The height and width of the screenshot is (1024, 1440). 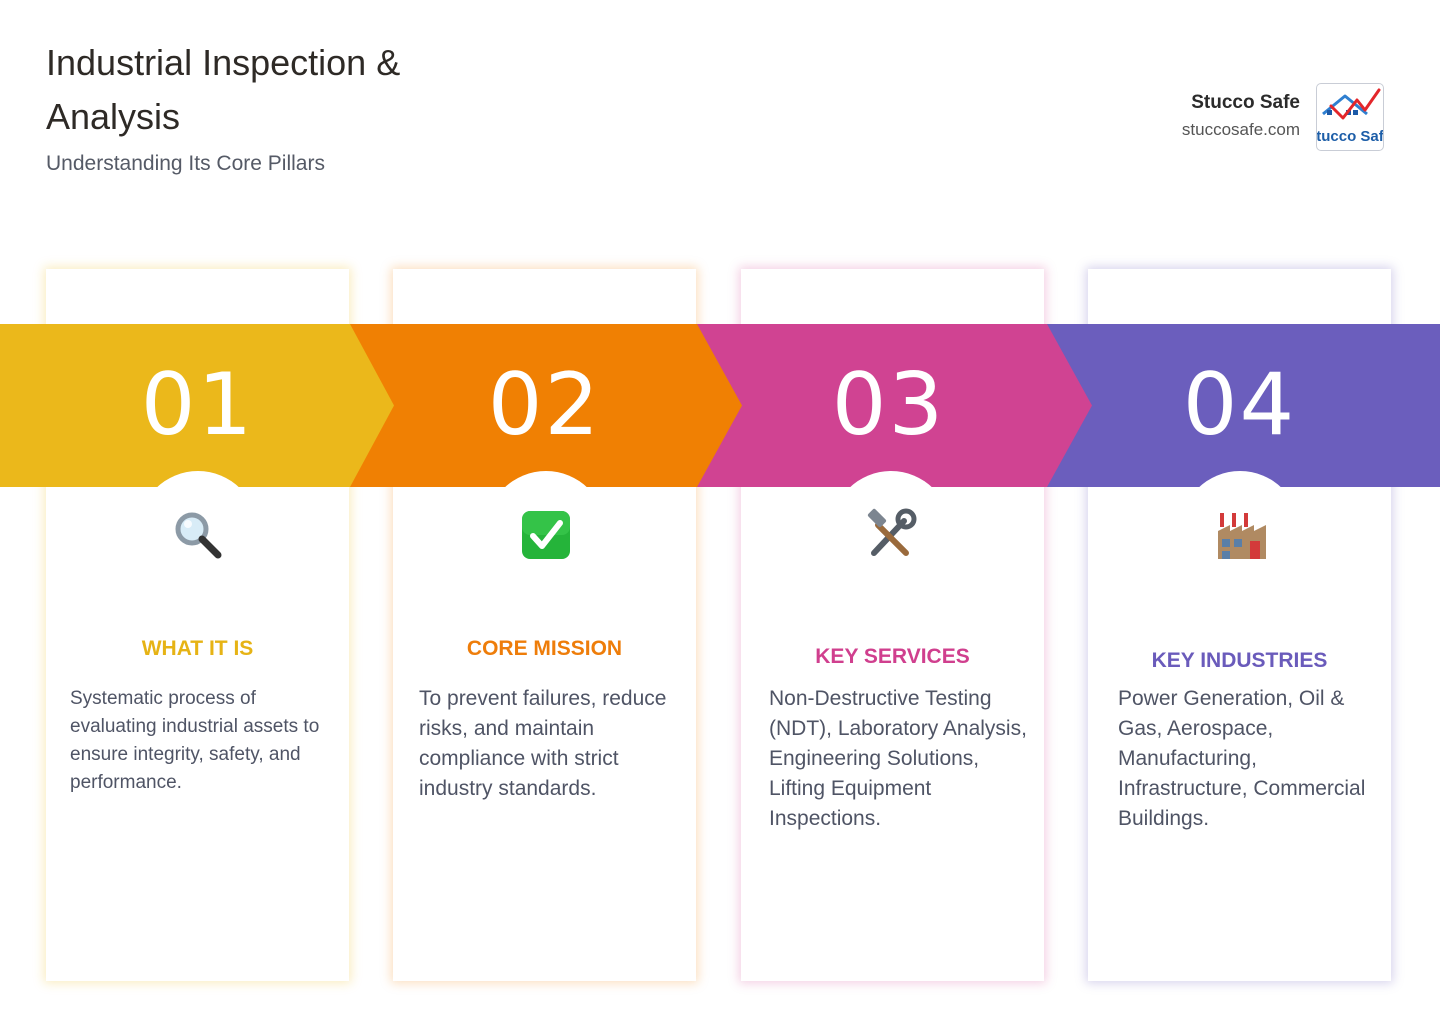 I want to click on brand-url: stuccosafe.com, so click(x=1240, y=129).